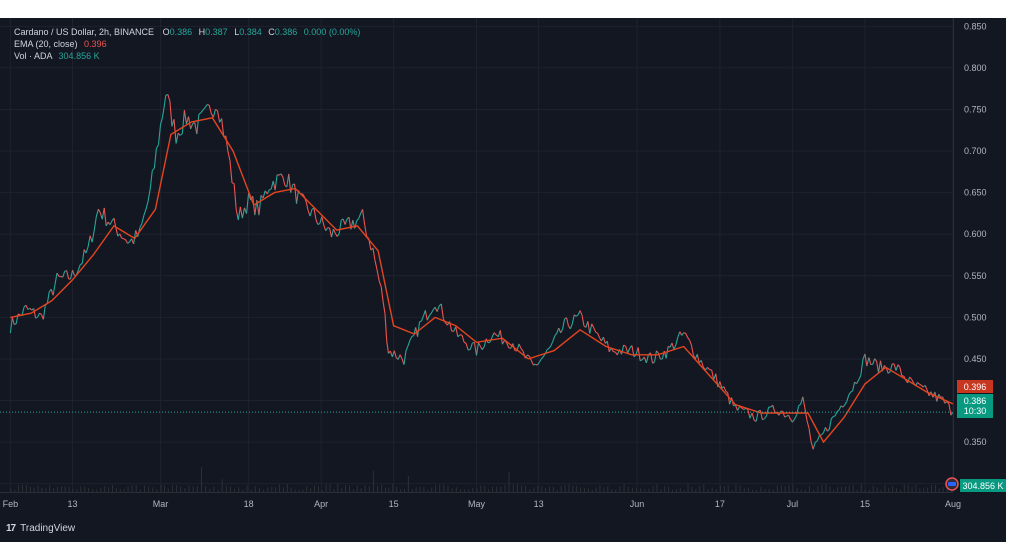  I want to click on legend-row-volume: Vol · ADA 304.856 K, so click(57, 56).